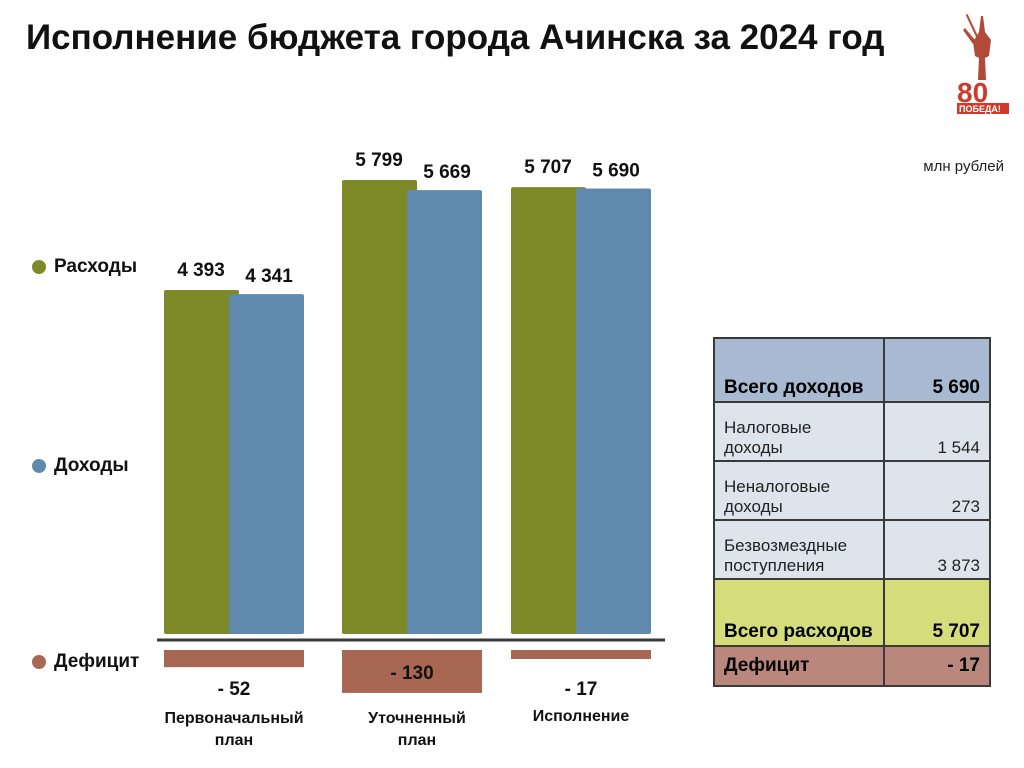 The height and width of the screenshot is (768, 1024). Describe the element at coordinates (983, 63) in the screenshot. I see `victory-80-logo: 80 ПОБЕДА!` at that location.